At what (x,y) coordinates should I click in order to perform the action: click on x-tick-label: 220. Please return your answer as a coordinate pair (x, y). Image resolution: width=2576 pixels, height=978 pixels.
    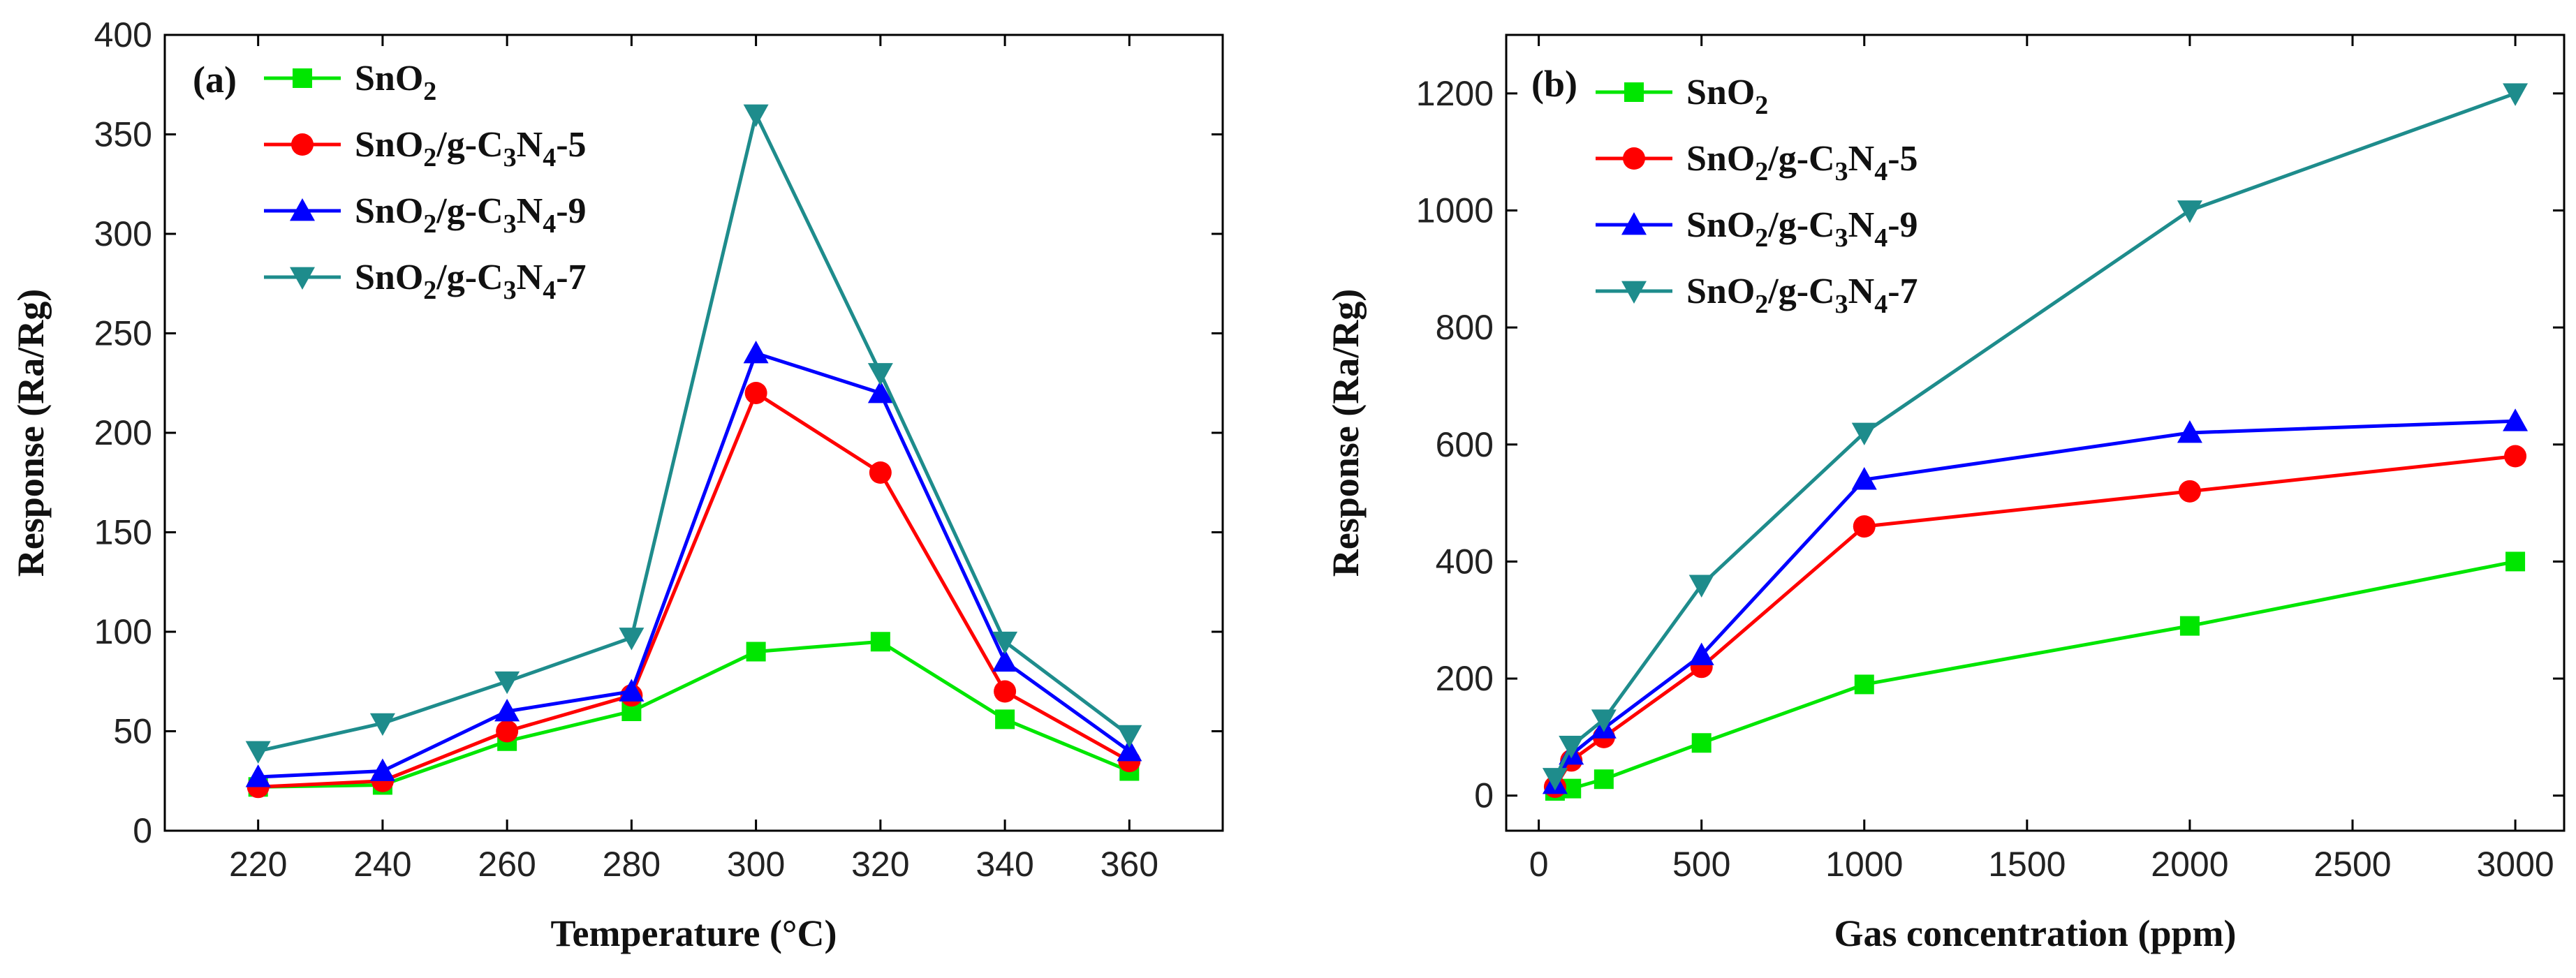
    Looking at the image, I should click on (258, 865).